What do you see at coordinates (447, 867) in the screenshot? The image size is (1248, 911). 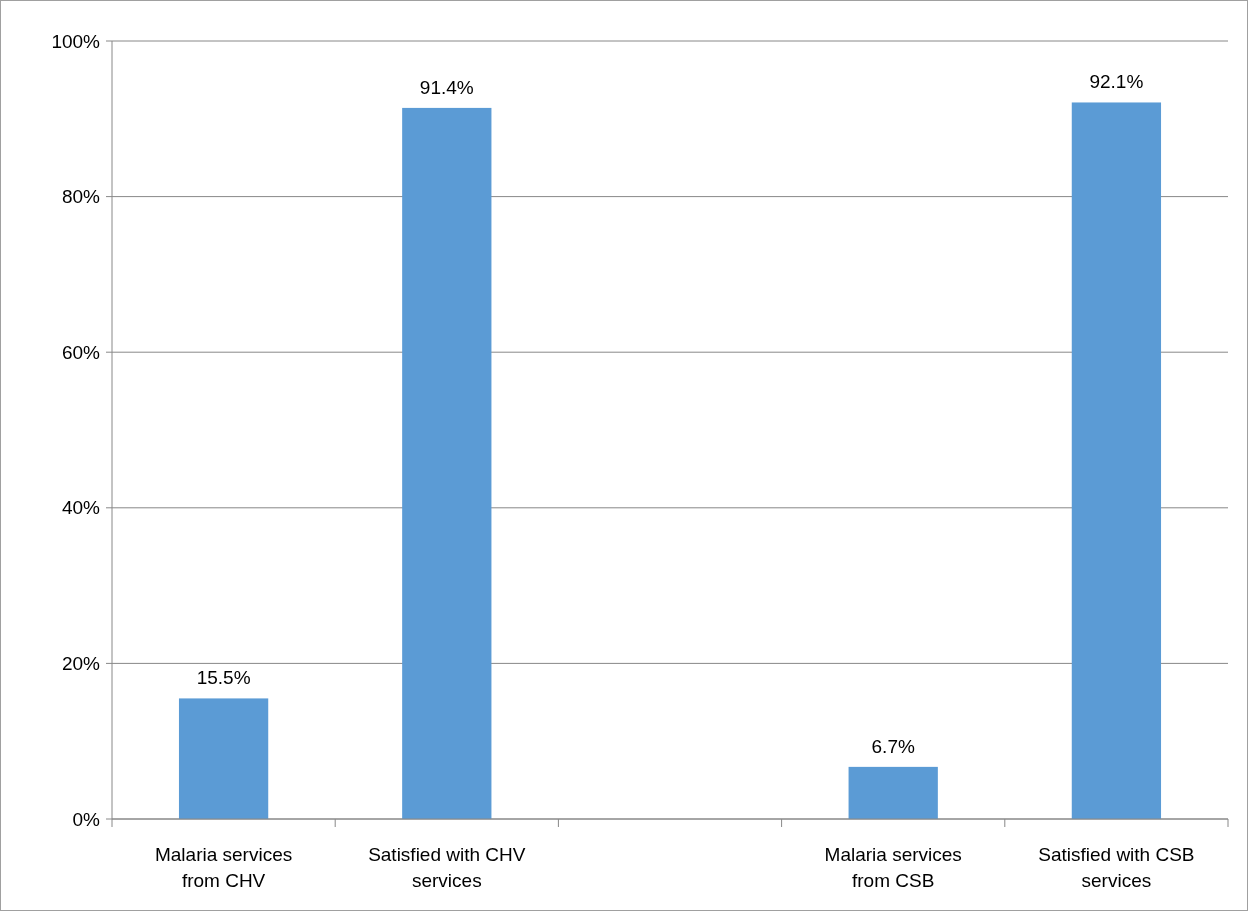 I see `x-tick-label: Satisfied with CHV services` at bounding box center [447, 867].